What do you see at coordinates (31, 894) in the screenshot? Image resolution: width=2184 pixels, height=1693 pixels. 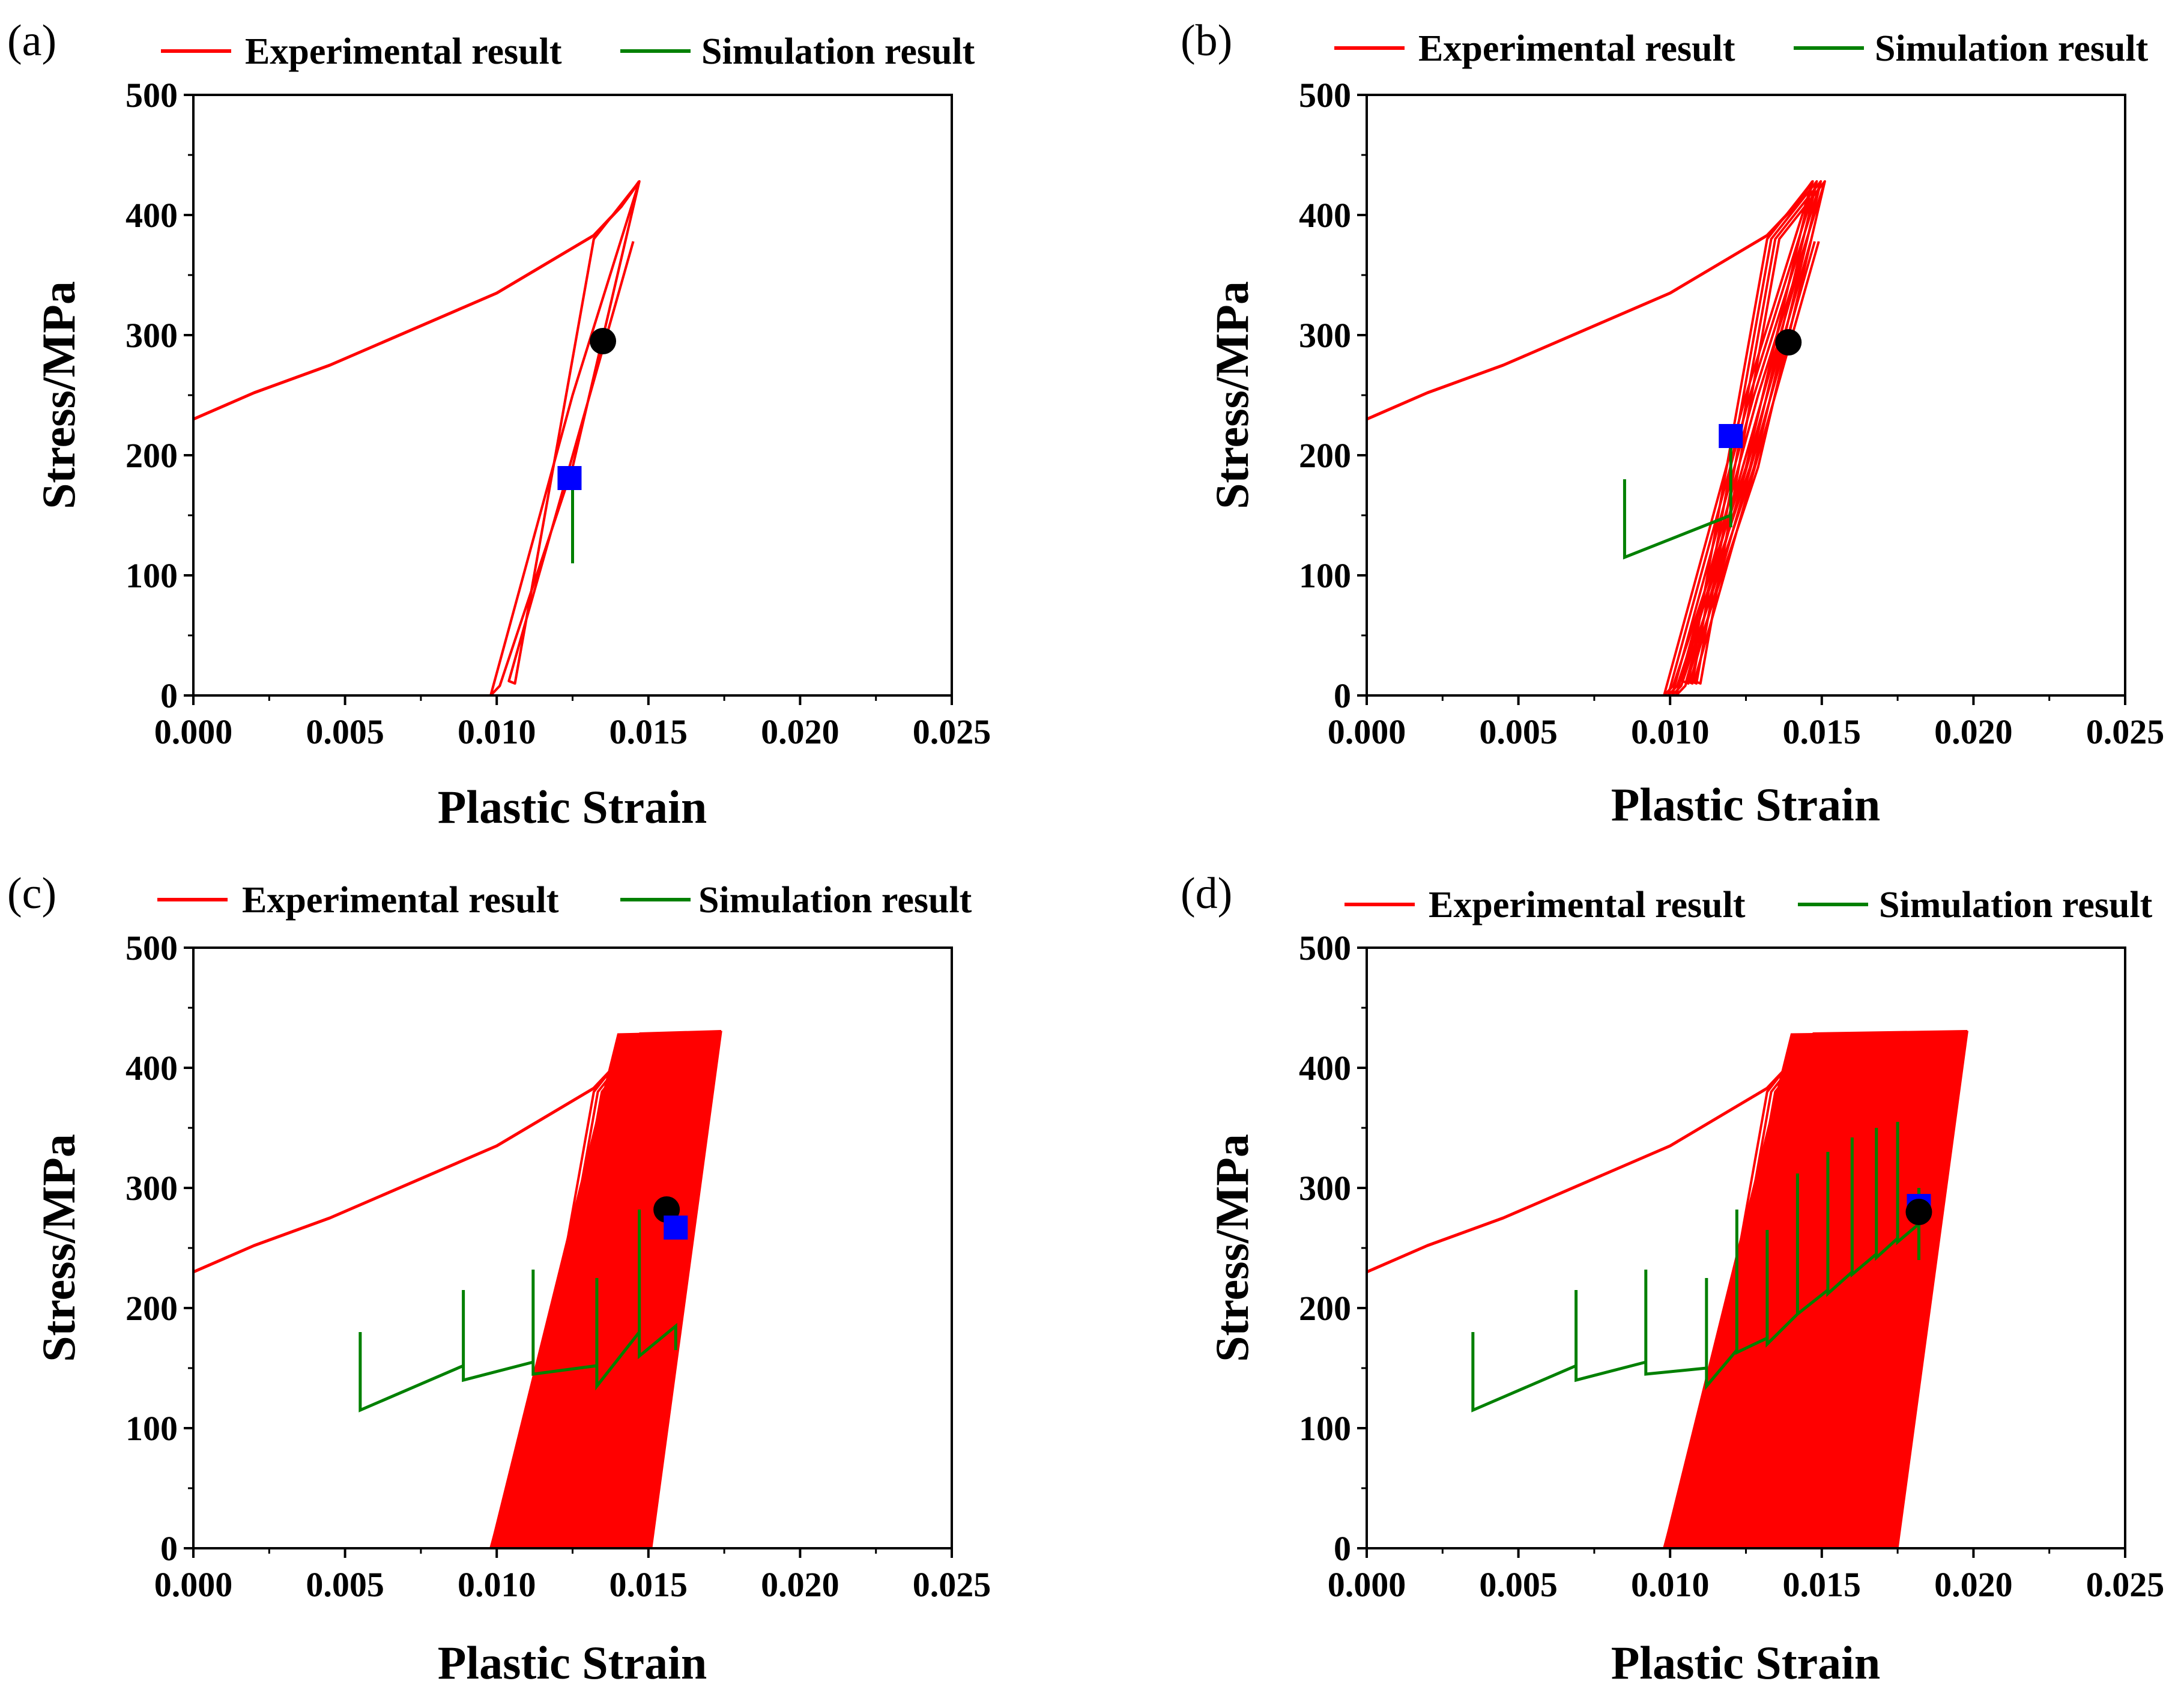 I see `panel-c-label: (c)` at bounding box center [31, 894].